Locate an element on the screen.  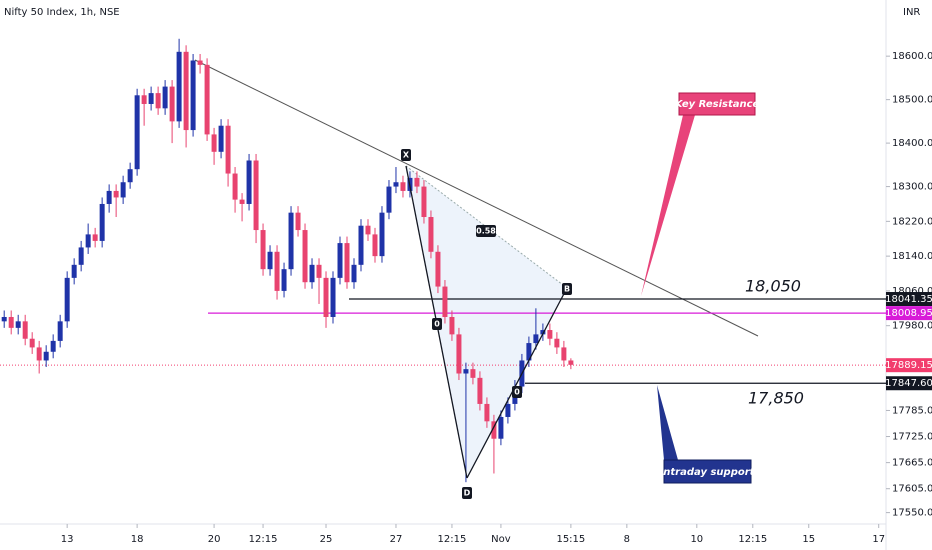
price-label: 17889.15 is located at coordinates (908, 365).